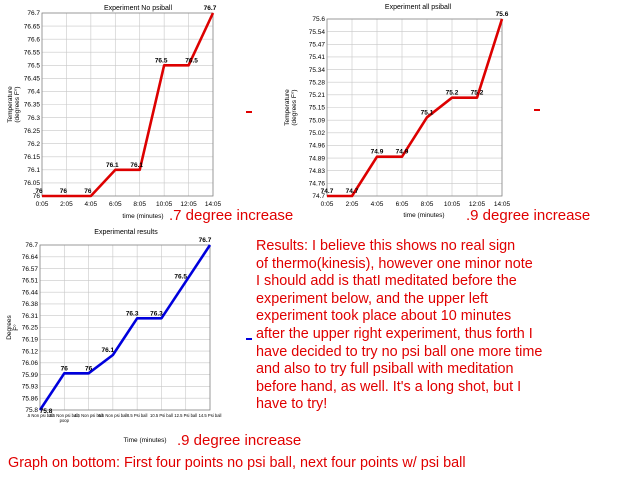 The width and height of the screenshot is (624, 480). I want to click on y-tick-label: 75.93, so click(30, 387).